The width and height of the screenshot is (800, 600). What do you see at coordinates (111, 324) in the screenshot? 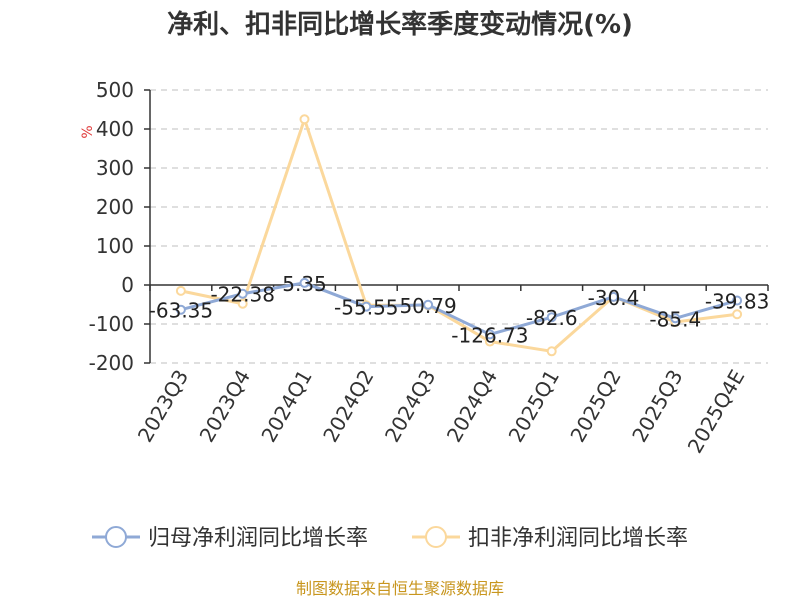
I see `y-tick-label: -100` at bounding box center [111, 324].